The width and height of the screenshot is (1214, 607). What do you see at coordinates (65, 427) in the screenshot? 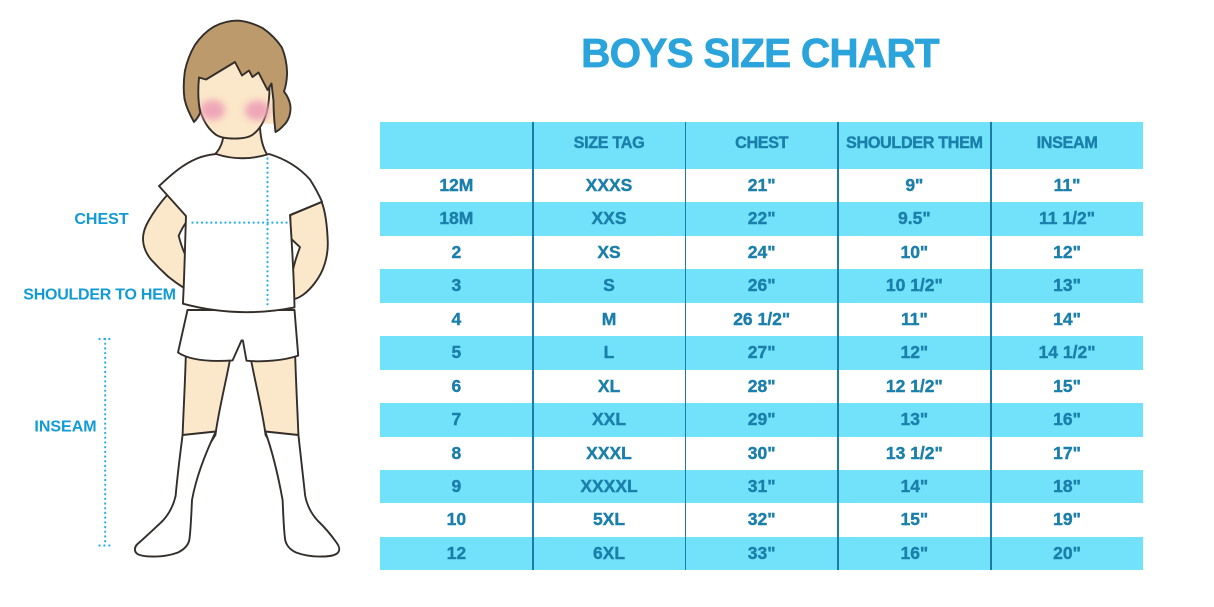
I see `svg-text: INSEAM` at bounding box center [65, 427].